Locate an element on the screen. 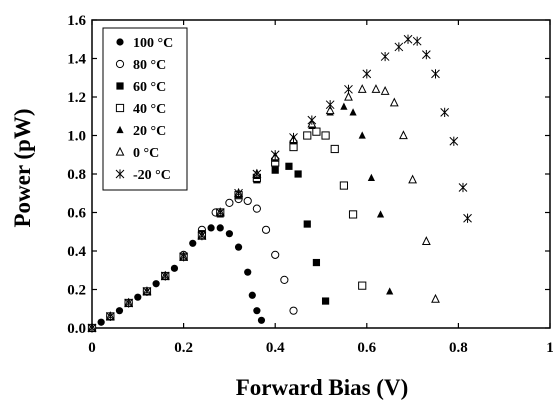 The height and width of the screenshot is (406, 553). legend-label: -20 °C is located at coordinates (152, 175).